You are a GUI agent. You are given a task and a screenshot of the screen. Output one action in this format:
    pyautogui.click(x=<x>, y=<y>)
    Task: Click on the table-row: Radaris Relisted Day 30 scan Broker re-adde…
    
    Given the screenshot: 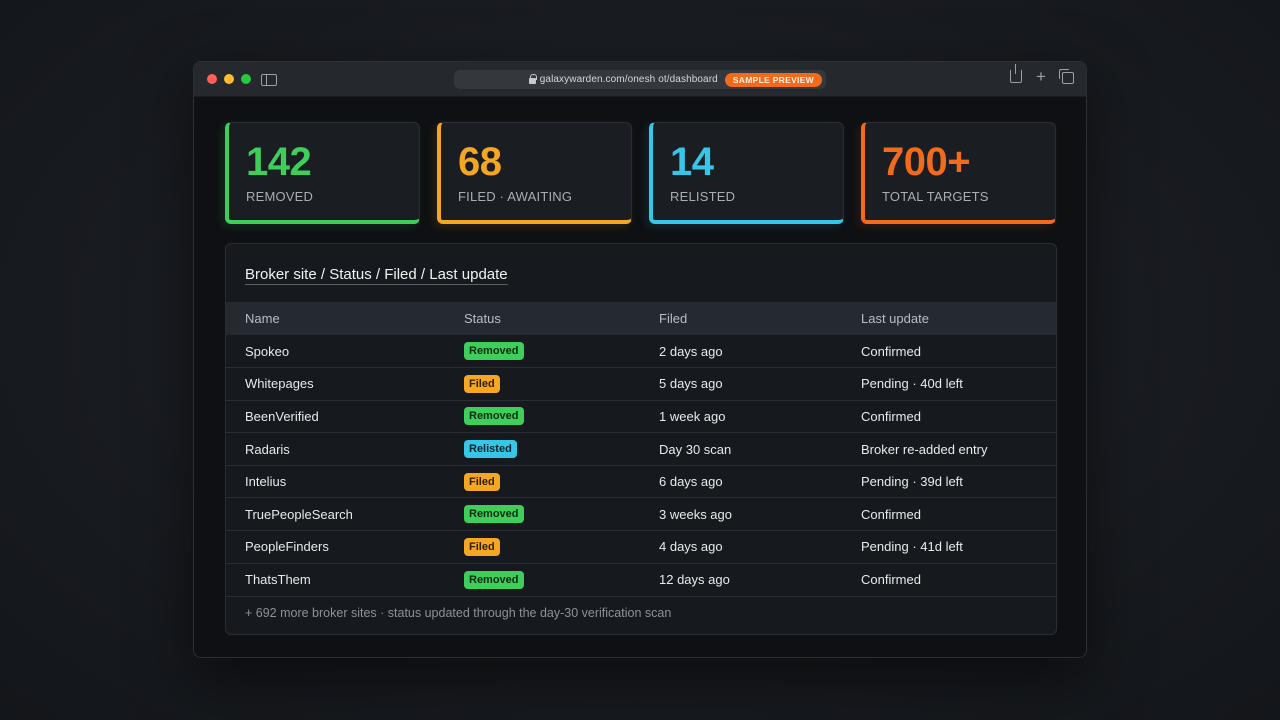 What is the action you would take?
    pyautogui.click(x=641, y=449)
    